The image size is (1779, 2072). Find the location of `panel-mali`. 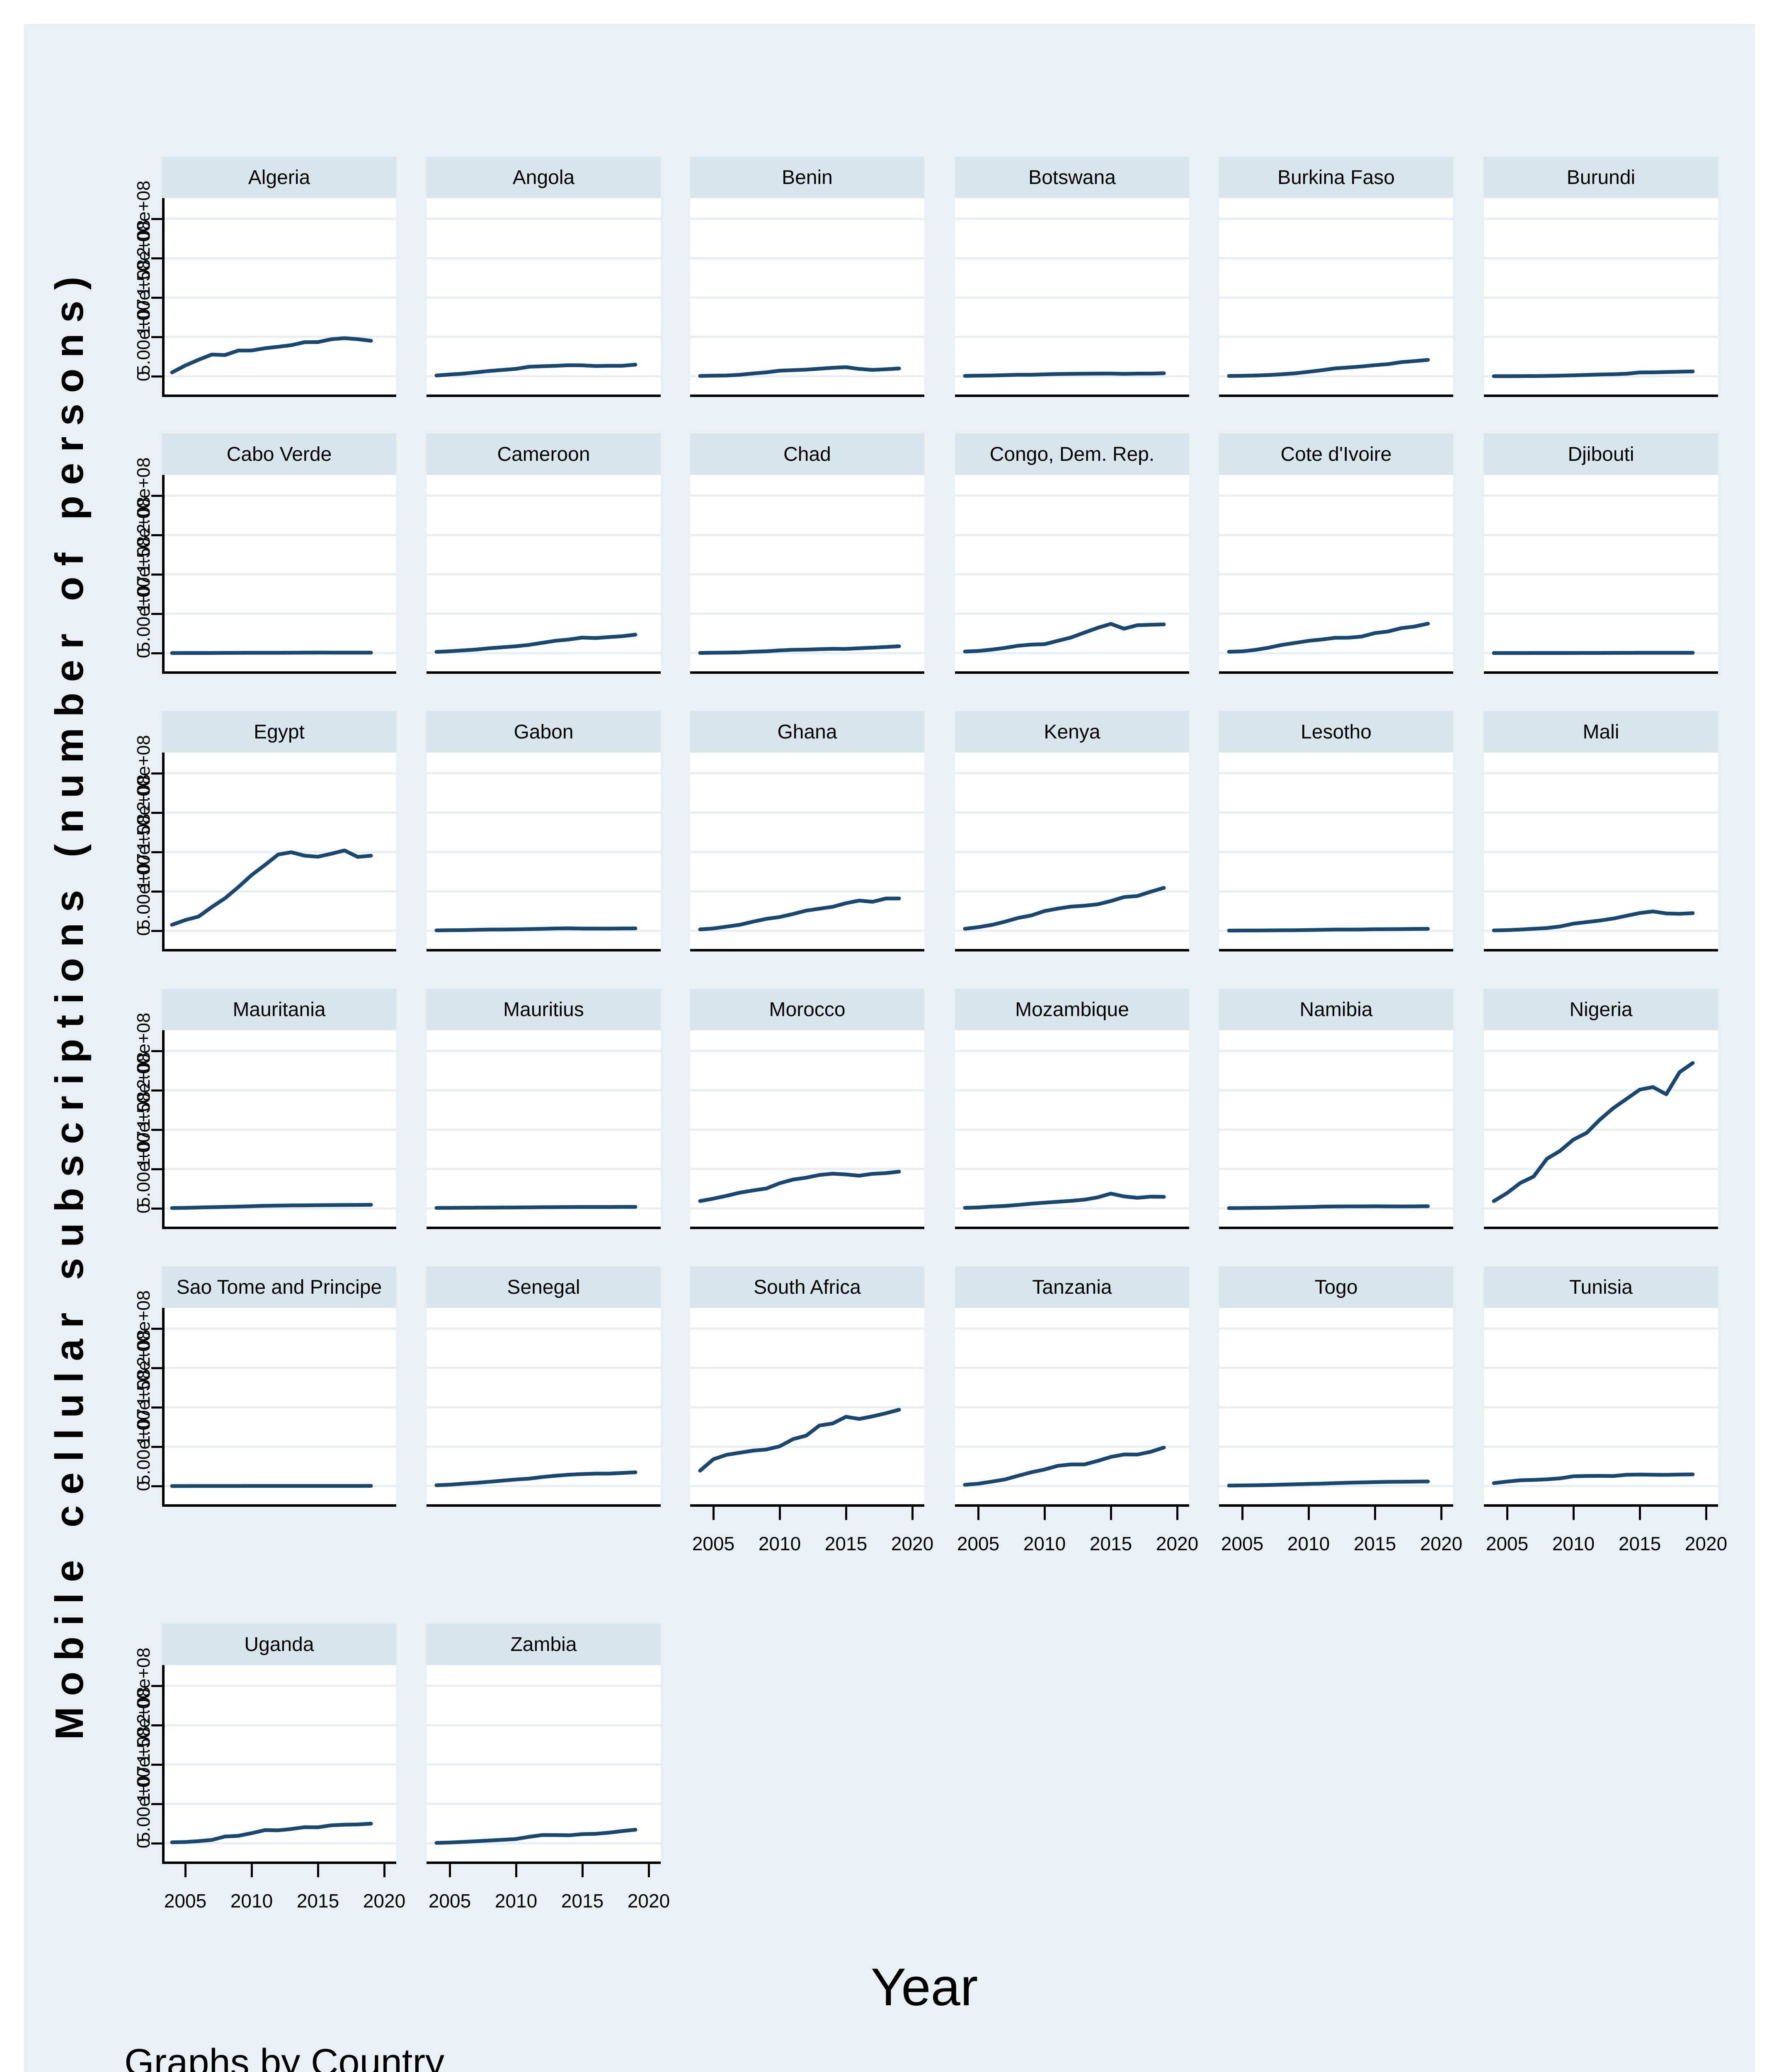

panel-mali is located at coordinates (1601, 852).